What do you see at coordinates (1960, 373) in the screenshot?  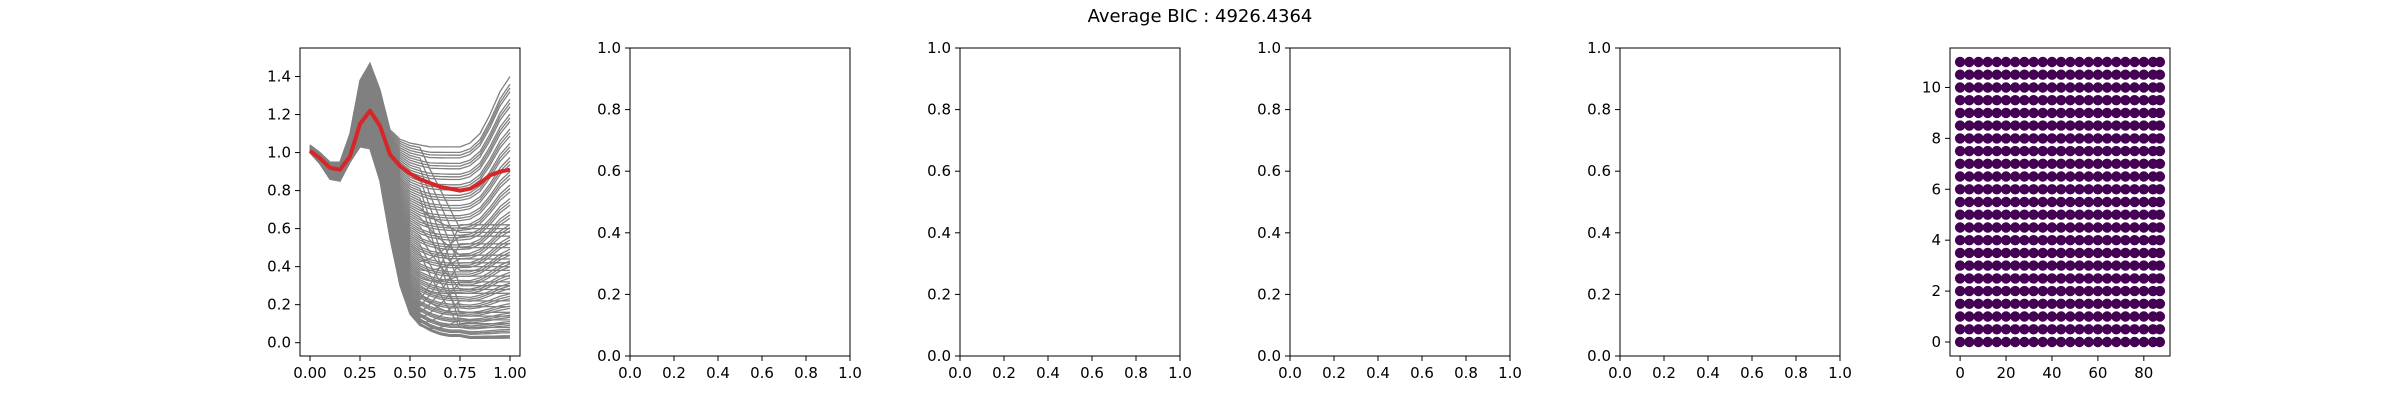 I see `x-tick-label: 0` at bounding box center [1960, 373].